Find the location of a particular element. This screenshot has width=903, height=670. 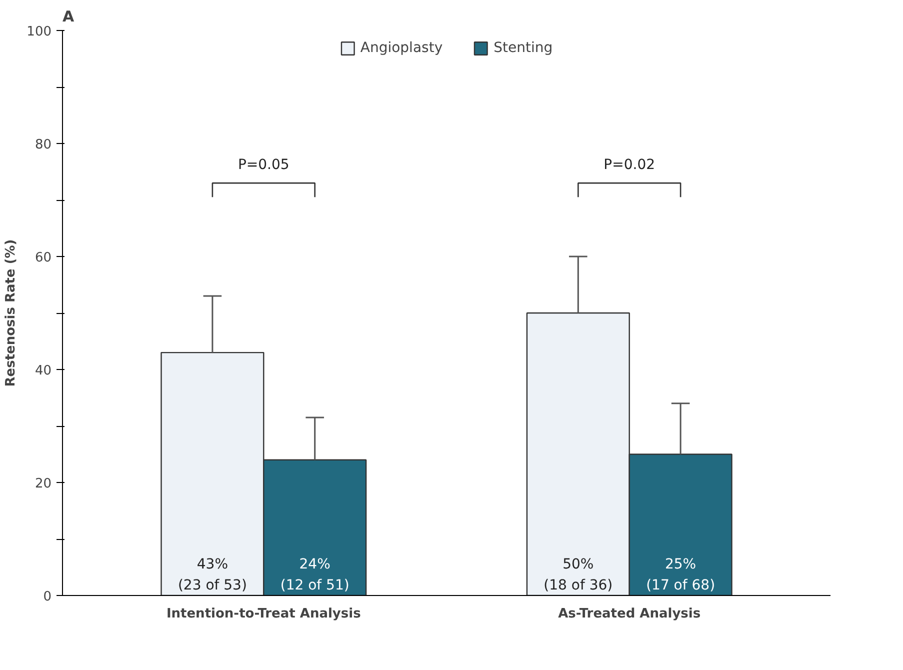

x-tick-label: Intention-to-Treat Analysis is located at coordinates (264, 614).